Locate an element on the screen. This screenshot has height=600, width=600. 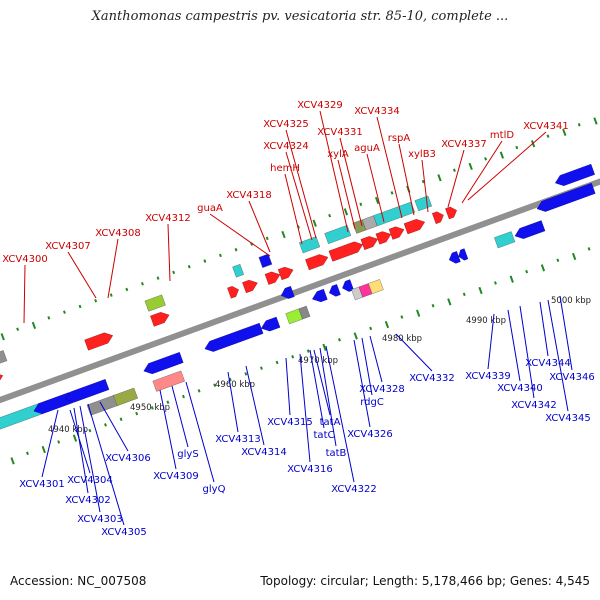
reverse-gene-label: glyQ is located at coordinates (214, 489).